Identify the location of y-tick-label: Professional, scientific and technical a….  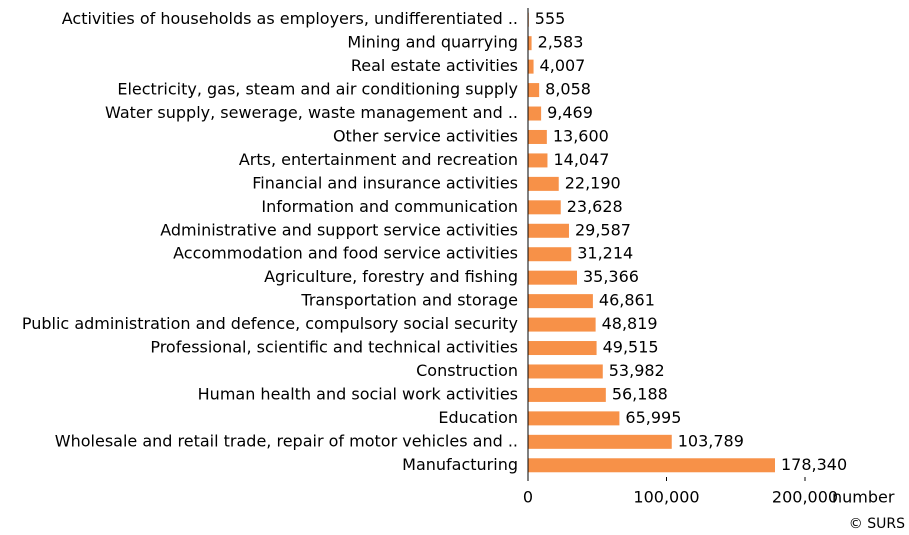
(334, 347).